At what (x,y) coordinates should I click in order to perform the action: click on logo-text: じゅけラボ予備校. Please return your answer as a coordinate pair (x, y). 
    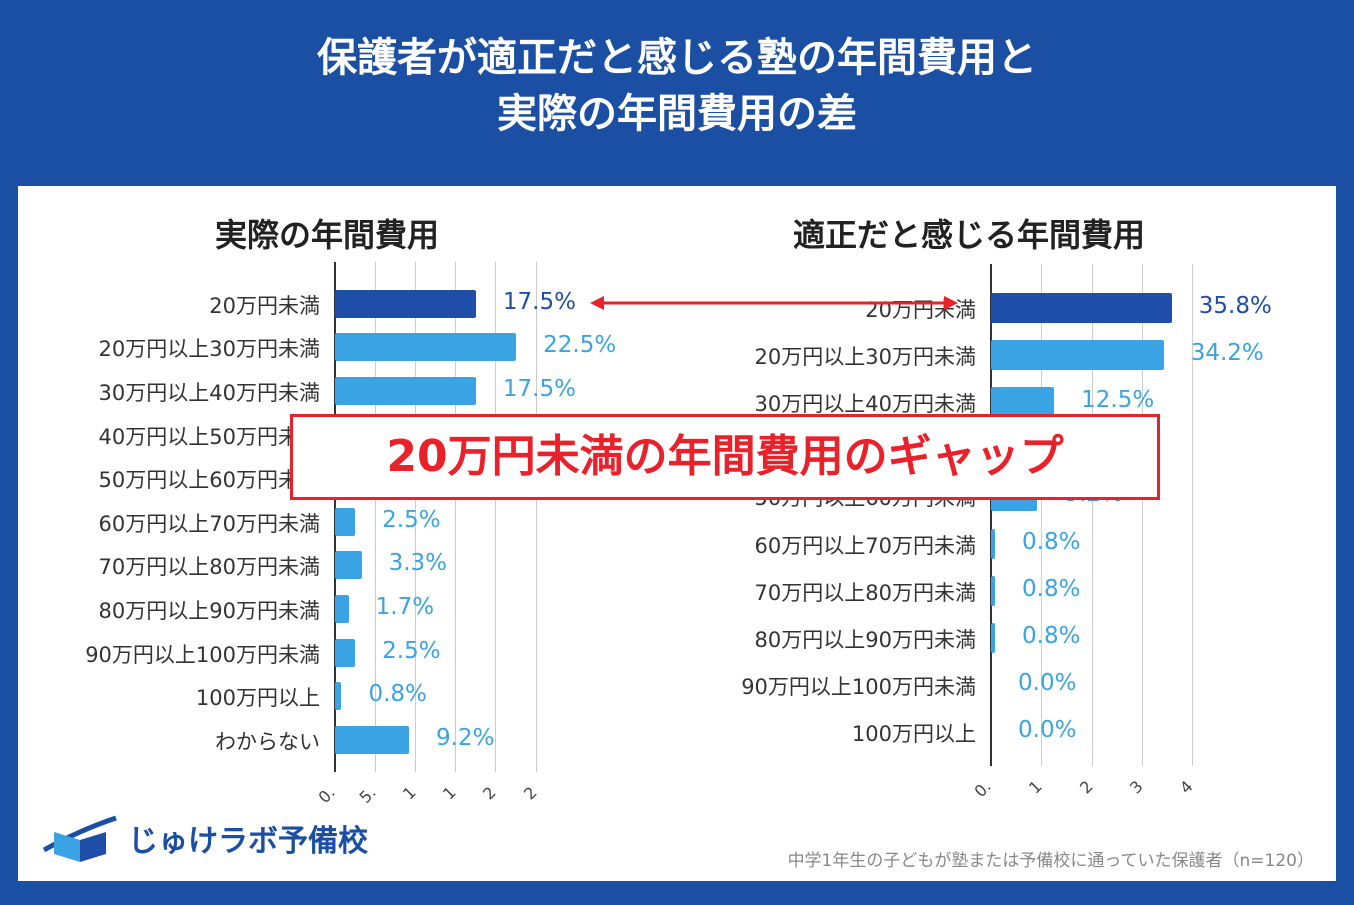
    Looking at the image, I should click on (248, 841).